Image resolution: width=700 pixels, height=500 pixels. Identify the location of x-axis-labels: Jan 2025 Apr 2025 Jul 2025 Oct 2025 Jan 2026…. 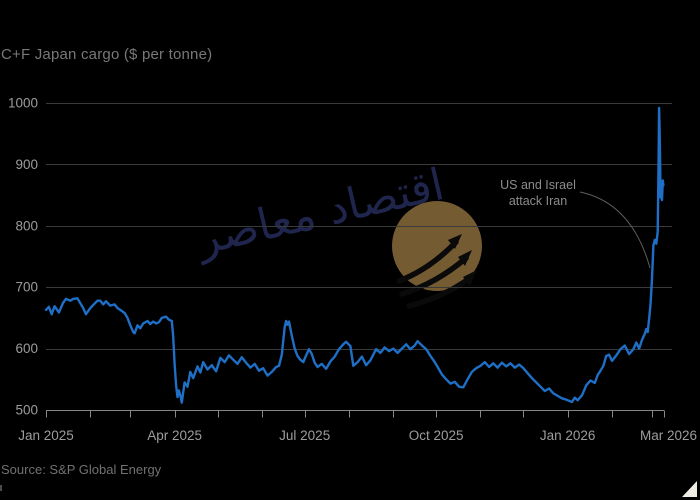
(357, 435).